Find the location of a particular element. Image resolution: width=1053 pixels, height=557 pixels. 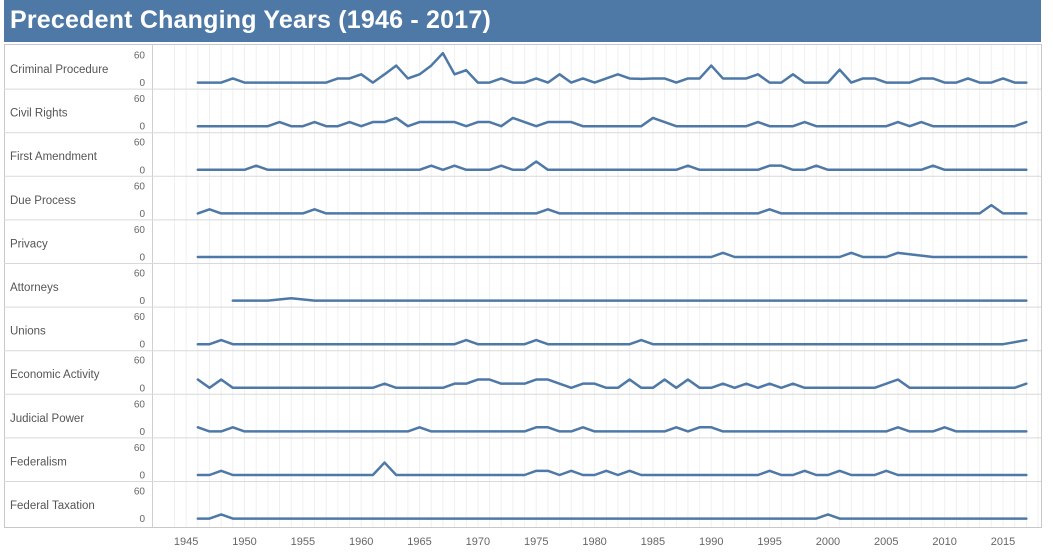

x-tick-label: 1950 is located at coordinates (244, 542).